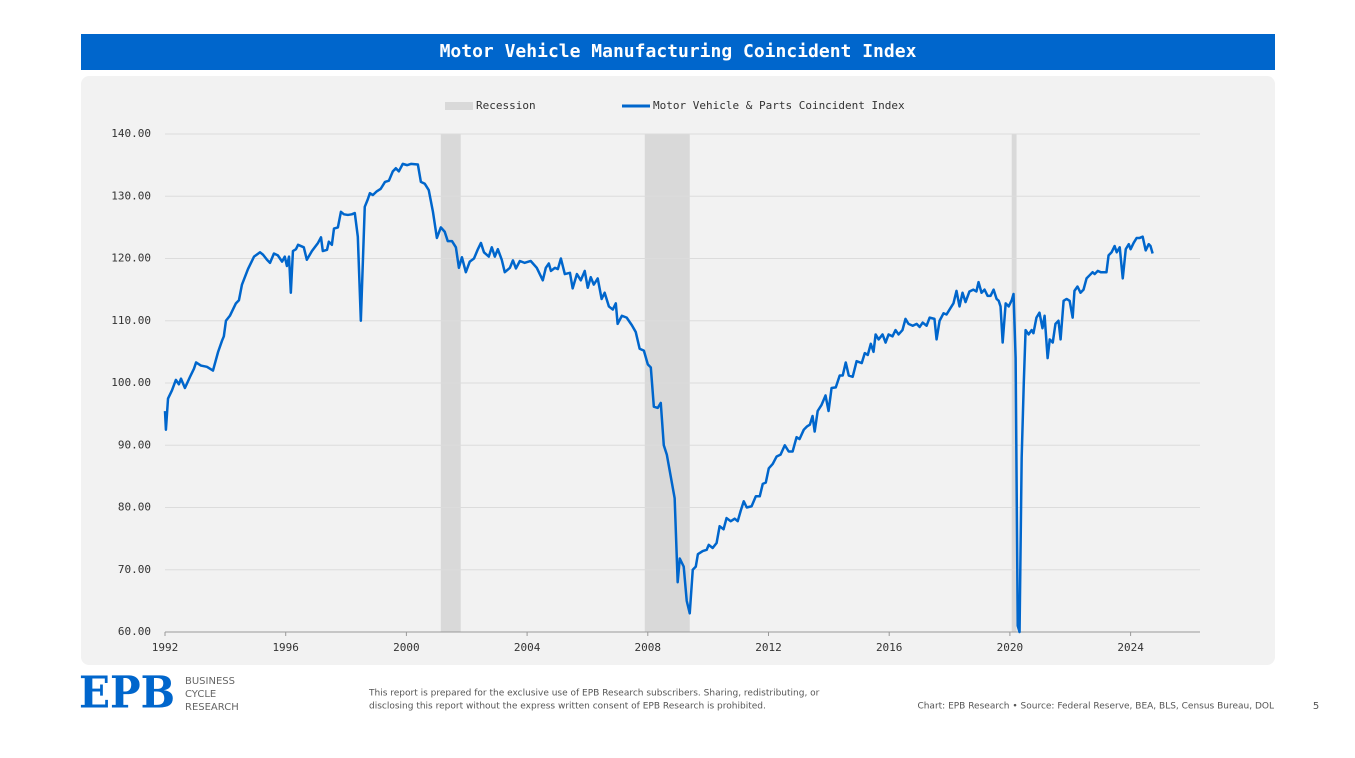  What do you see at coordinates (1316, 706) in the screenshot?
I see `page-number: 5` at bounding box center [1316, 706].